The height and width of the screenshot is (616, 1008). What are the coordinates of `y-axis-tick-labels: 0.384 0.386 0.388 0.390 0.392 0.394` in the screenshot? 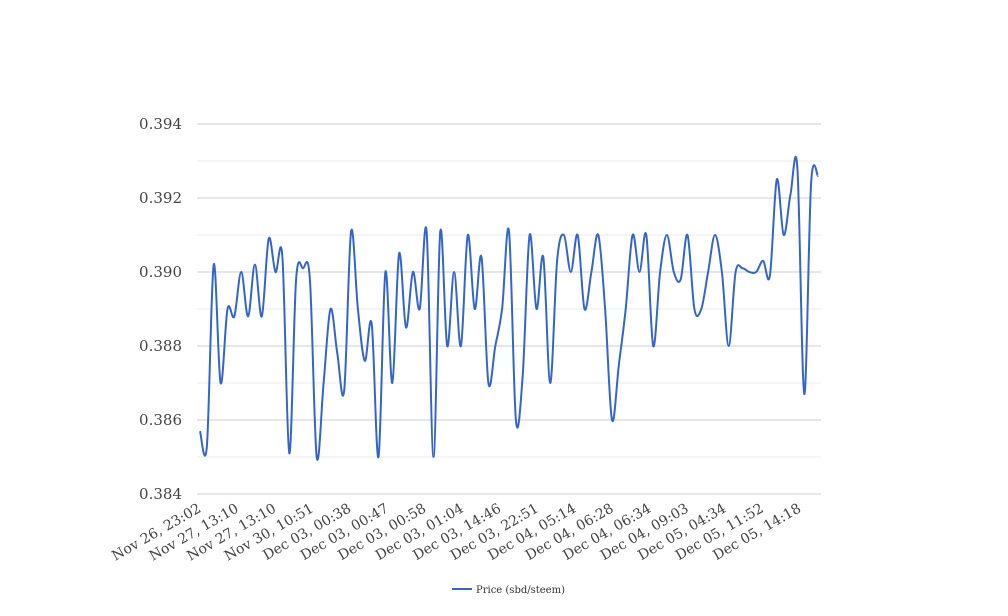 It's located at (160, 309).